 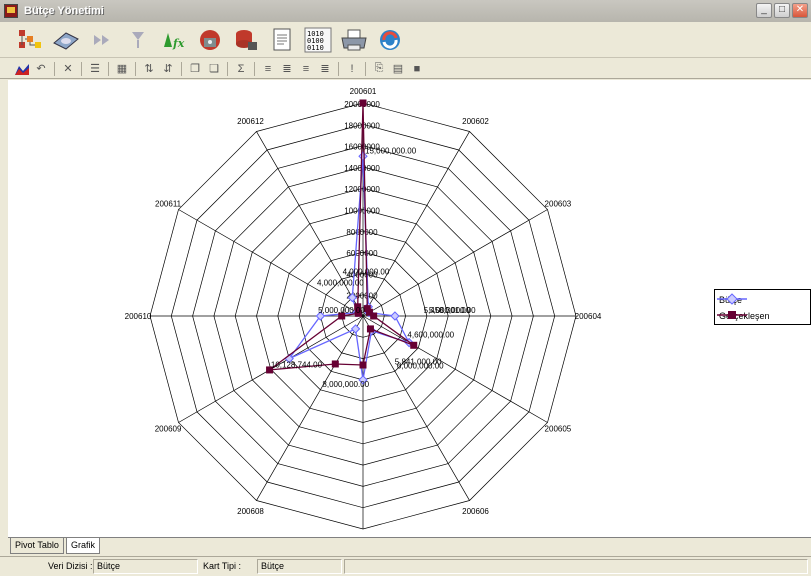 I want to click on main-toolbar: fx 1010 0100 0110, so click(x=405, y=40).